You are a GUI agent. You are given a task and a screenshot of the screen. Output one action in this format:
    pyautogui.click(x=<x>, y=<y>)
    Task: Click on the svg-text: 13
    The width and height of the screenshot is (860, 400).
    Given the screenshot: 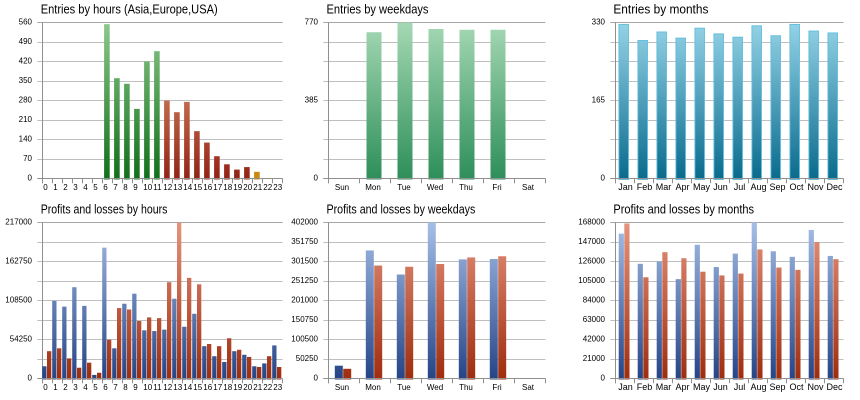 What is the action you would take?
    pyautogui.click(x=177, y=187)
    